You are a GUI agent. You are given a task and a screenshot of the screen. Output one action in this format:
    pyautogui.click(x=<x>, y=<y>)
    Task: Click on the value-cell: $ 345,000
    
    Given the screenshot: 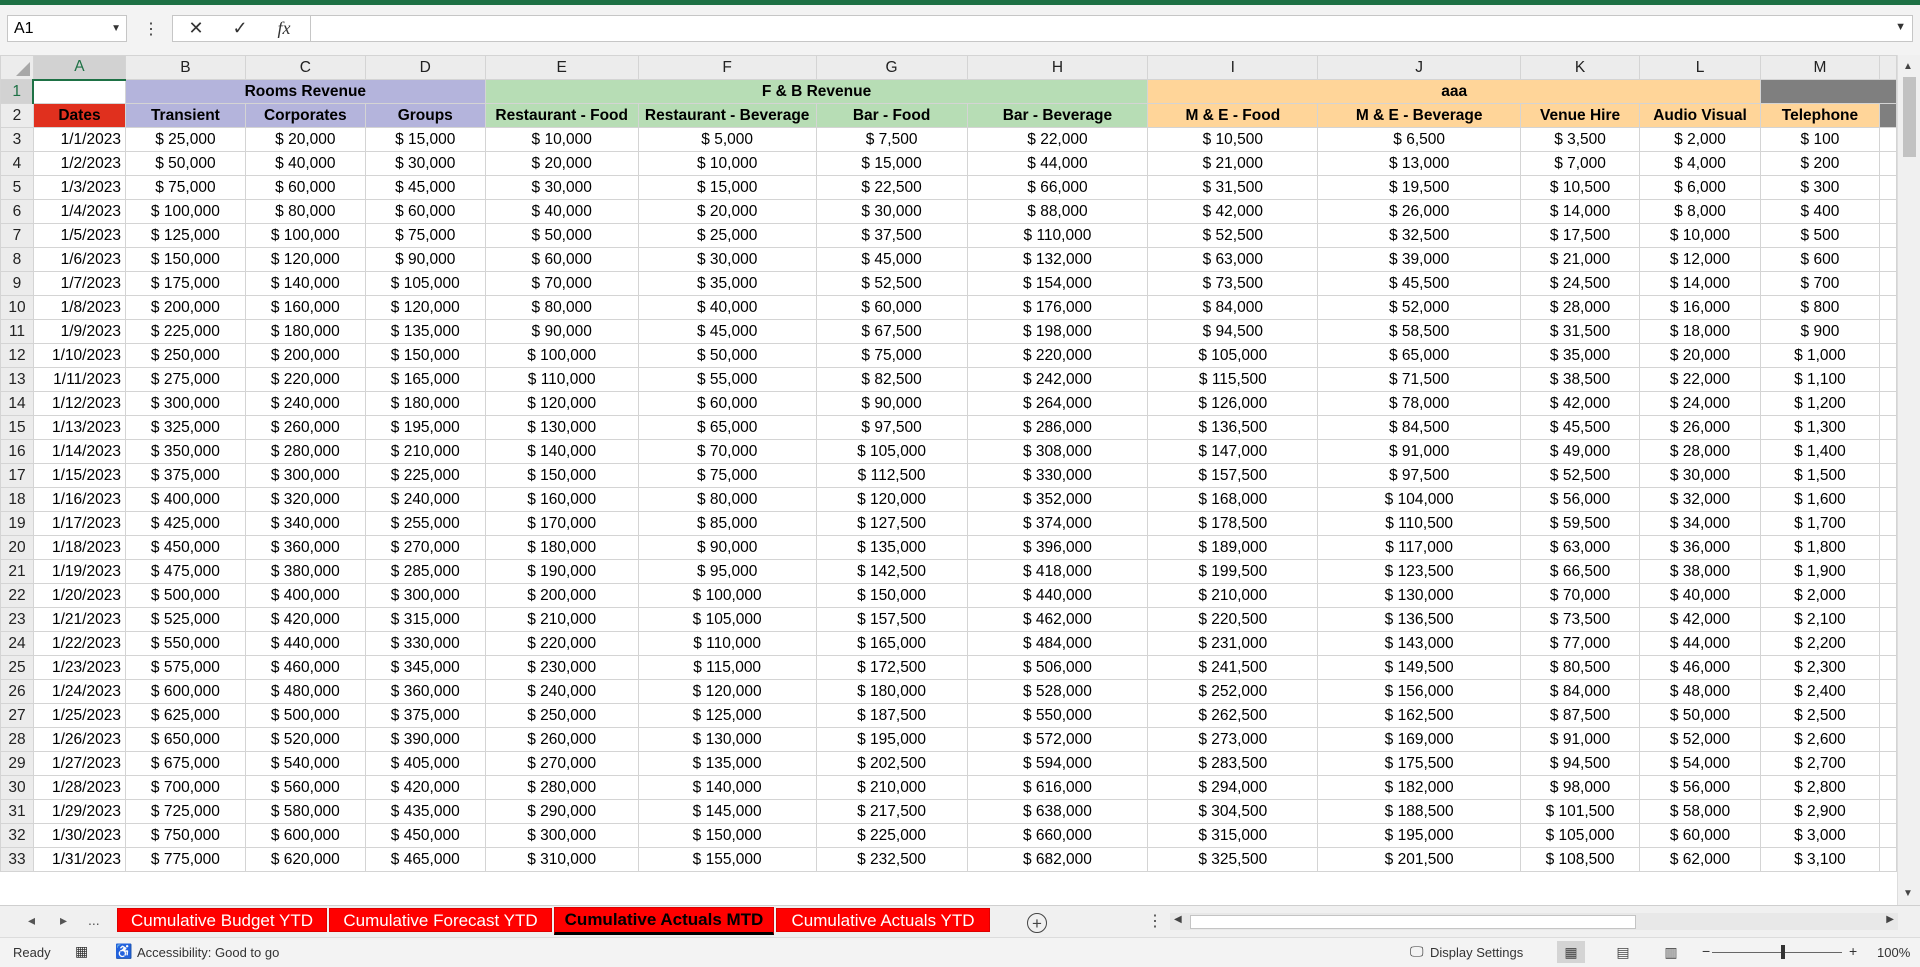 What is the action you would take?
    pyautogui.click(x=425, y=667)
    